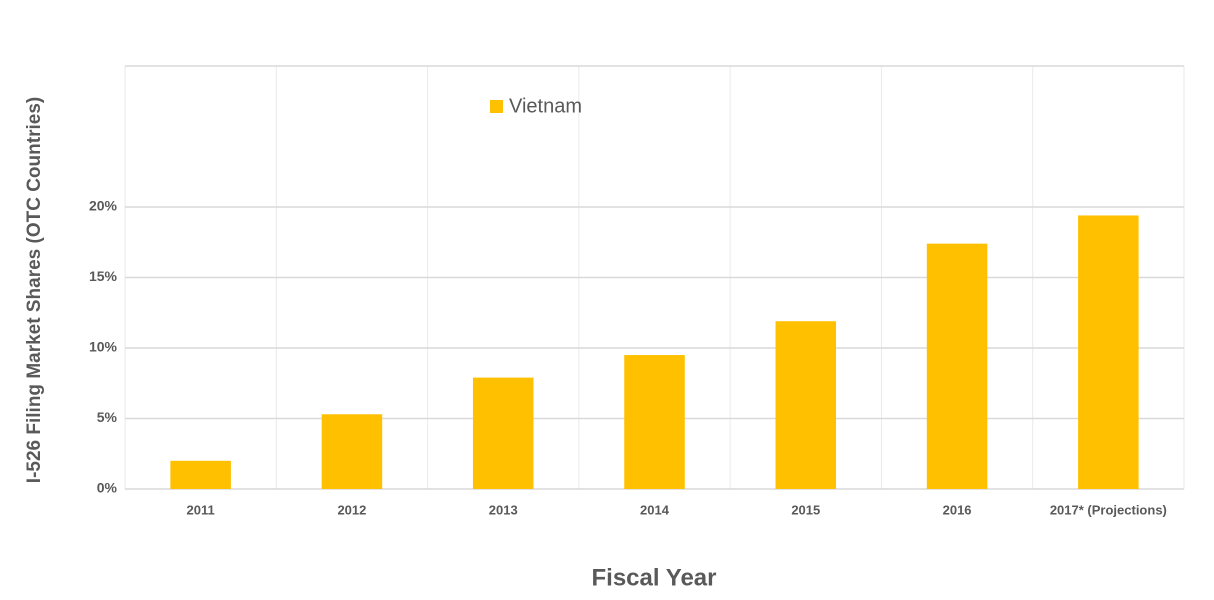 Image resolution: width=1214 pixels, height=600 pixels. What do you see at coordinates (1108, 509) in the screenshot?
I see `x-tick-label: 2017* (Projections)` at bounding box center [1108, 509].